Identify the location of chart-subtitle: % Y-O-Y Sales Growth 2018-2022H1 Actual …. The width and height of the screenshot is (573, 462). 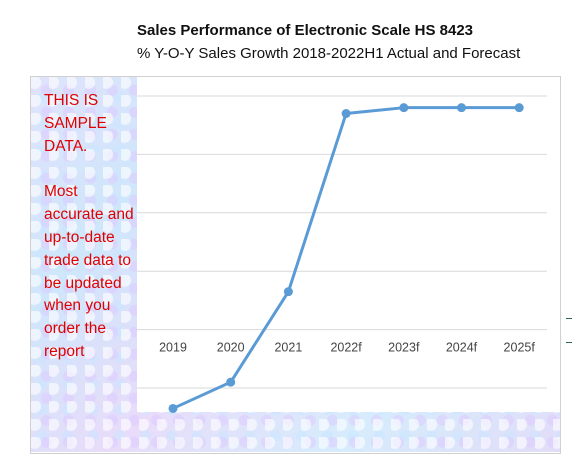
(329, 53).